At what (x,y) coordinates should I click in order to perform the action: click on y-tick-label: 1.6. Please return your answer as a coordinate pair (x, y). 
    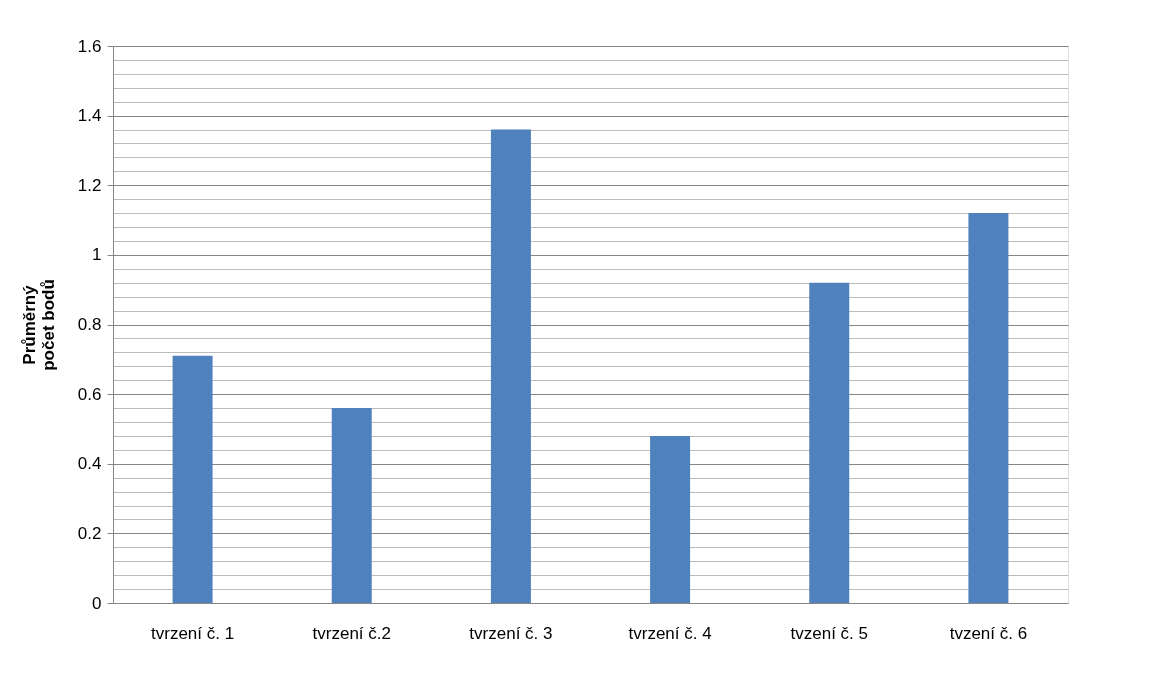
    Looking at the image, I should click on (89, 46).